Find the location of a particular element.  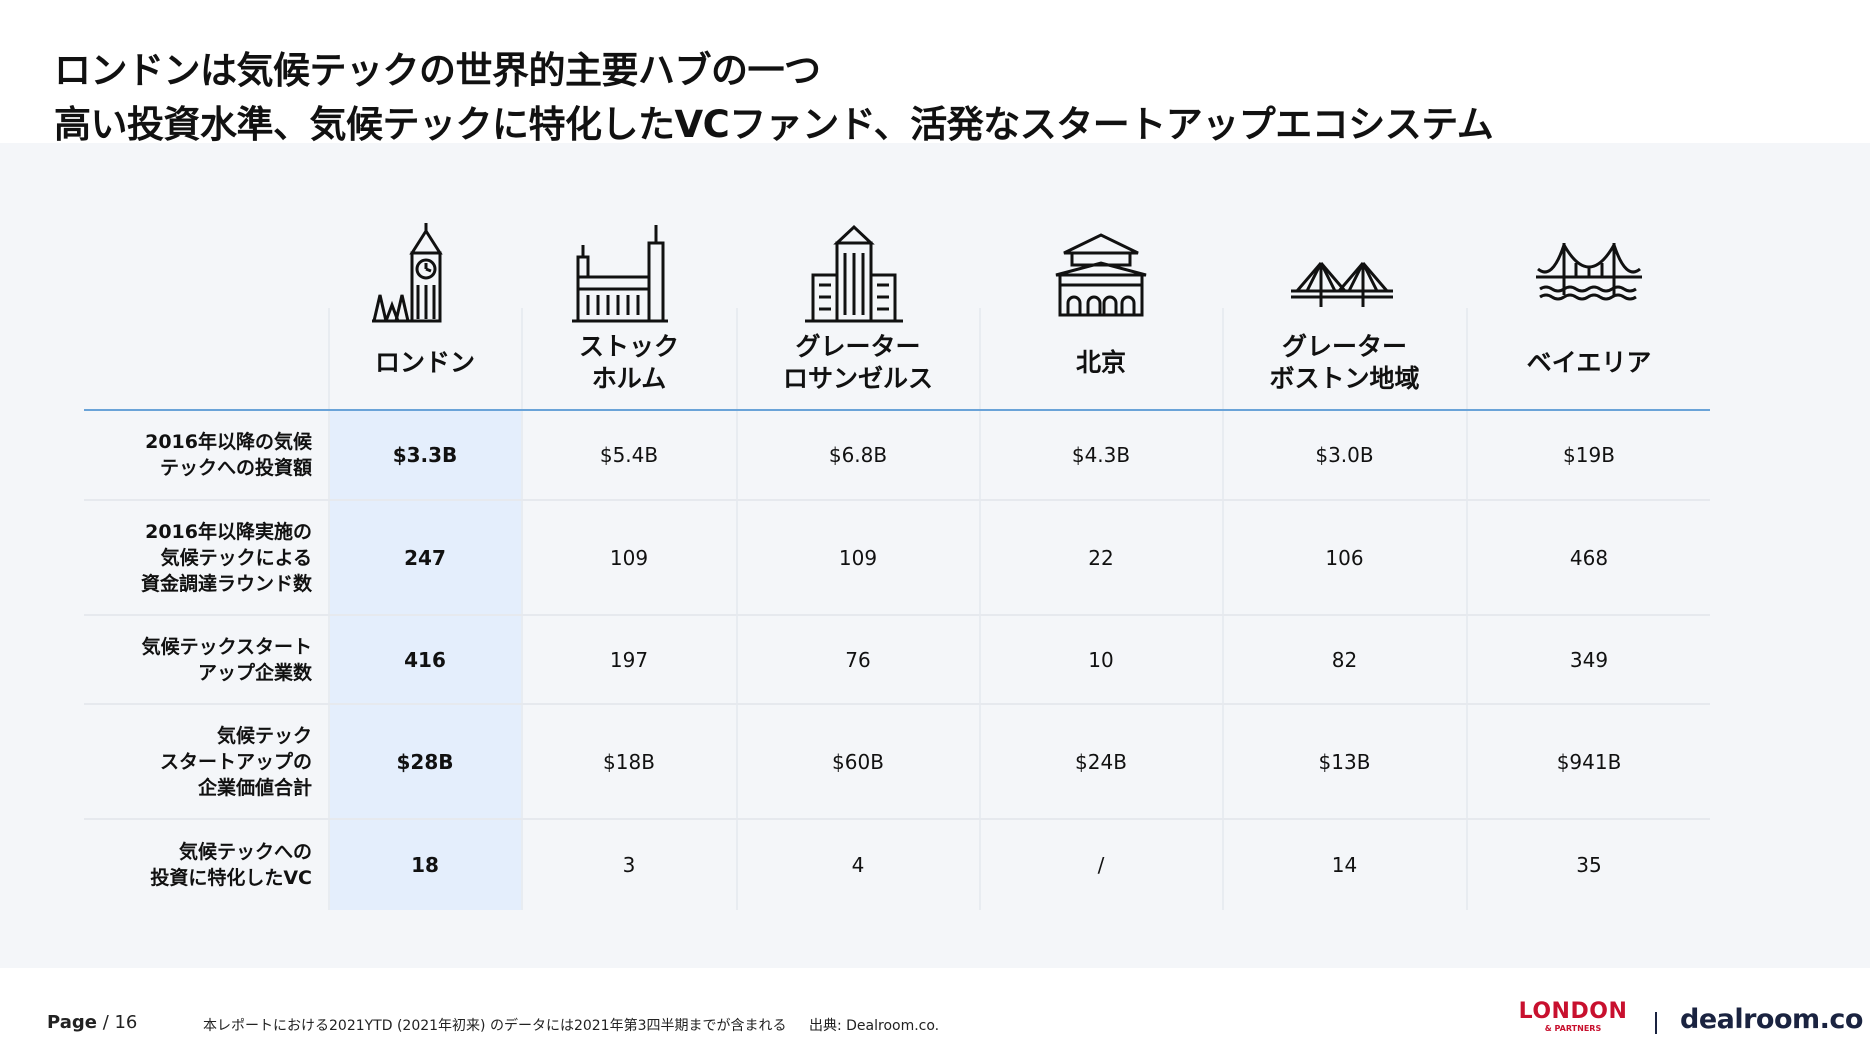

bridge-icon is located at coordinates (1342, 273).